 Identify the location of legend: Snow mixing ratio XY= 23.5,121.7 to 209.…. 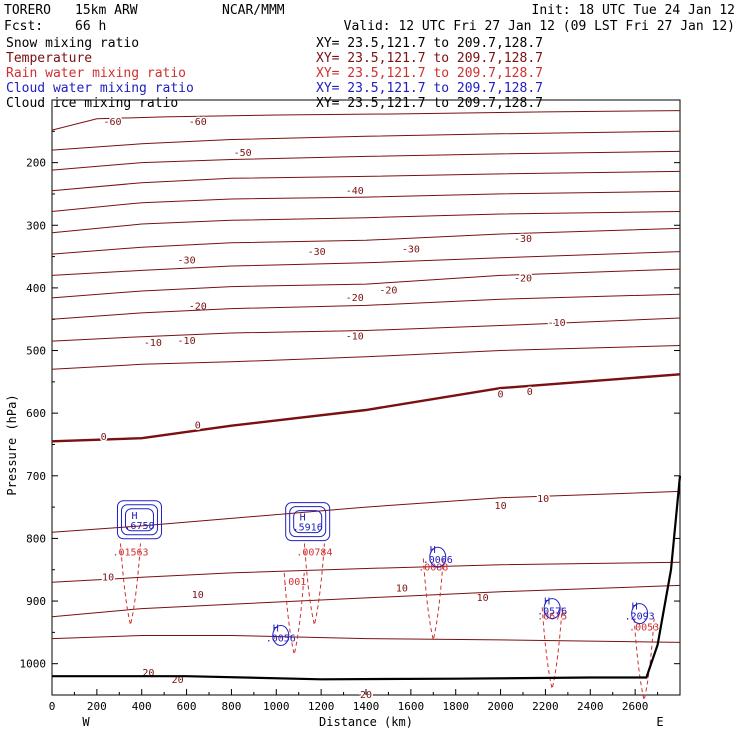
(274, 73).